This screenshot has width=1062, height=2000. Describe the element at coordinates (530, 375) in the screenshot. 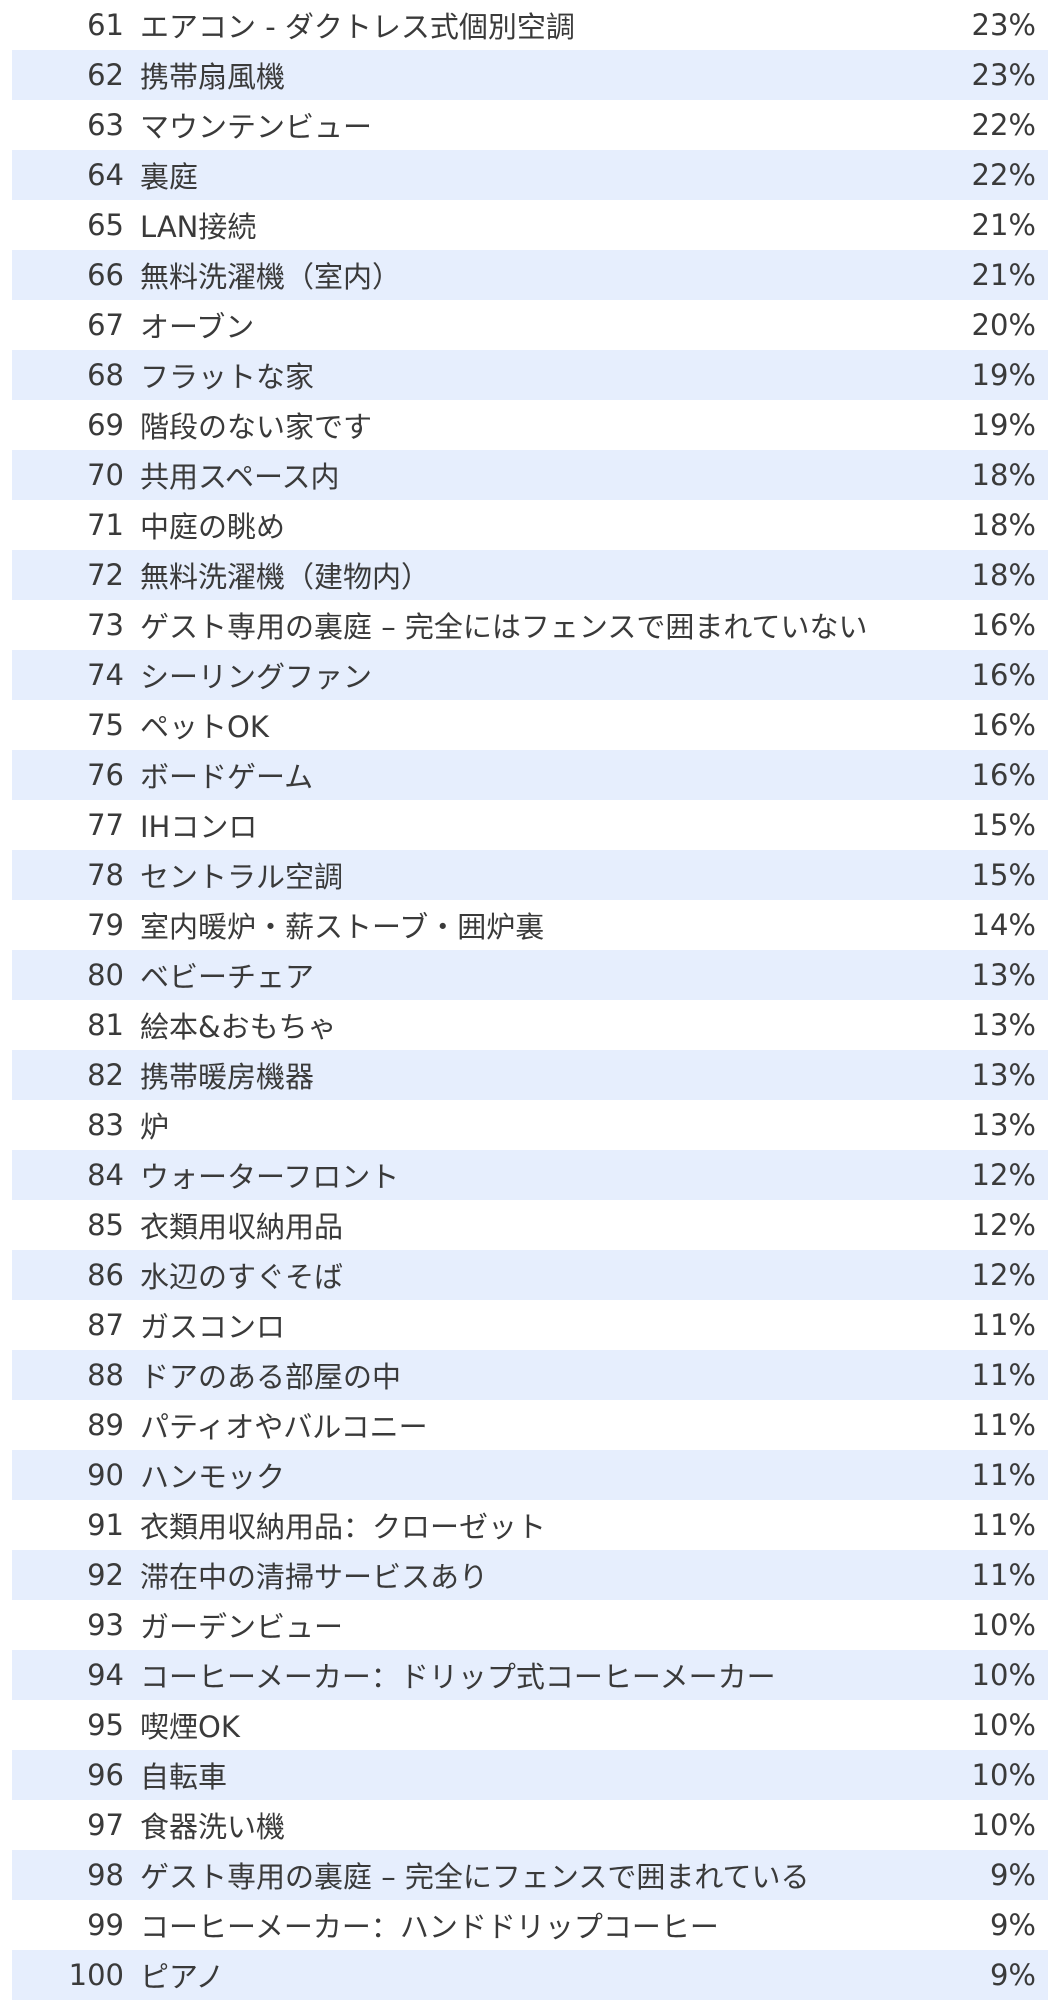

I see `table-row: 68 フラットな家 19%` at that location.